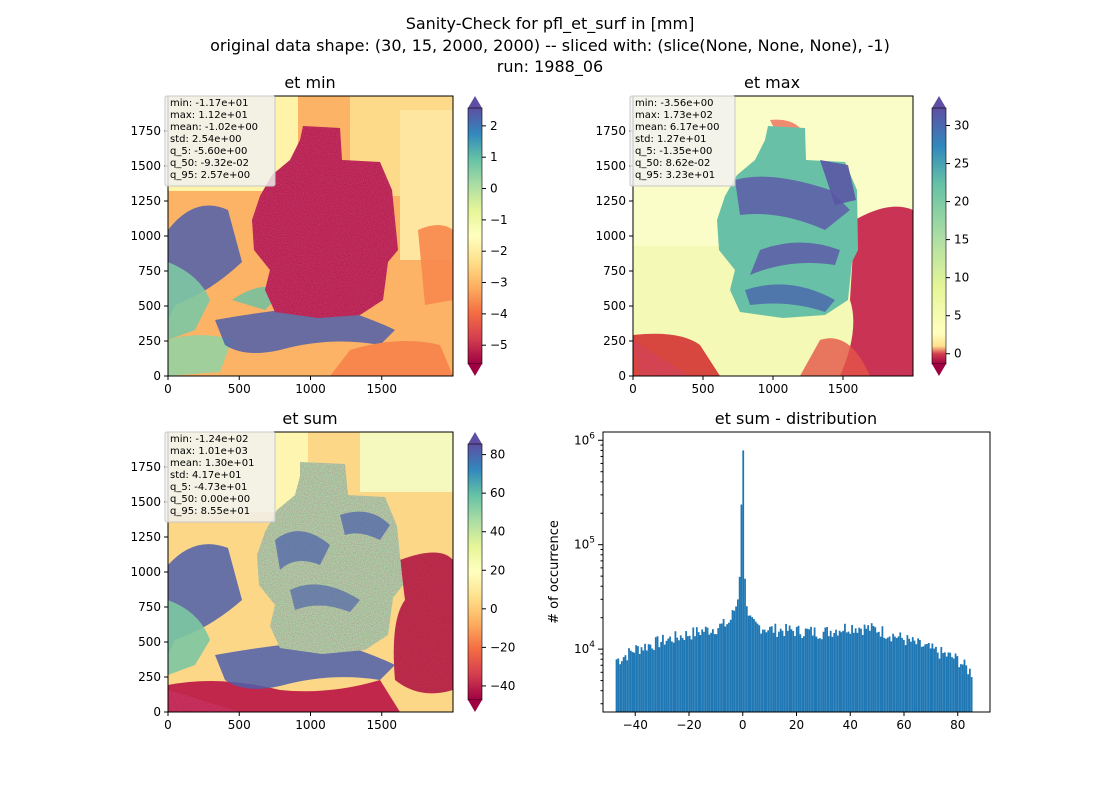  What do you see at coordinates (622, 376) in the screenshot?
I see `y-tick-label: 0` at bounding box center [622, 376].